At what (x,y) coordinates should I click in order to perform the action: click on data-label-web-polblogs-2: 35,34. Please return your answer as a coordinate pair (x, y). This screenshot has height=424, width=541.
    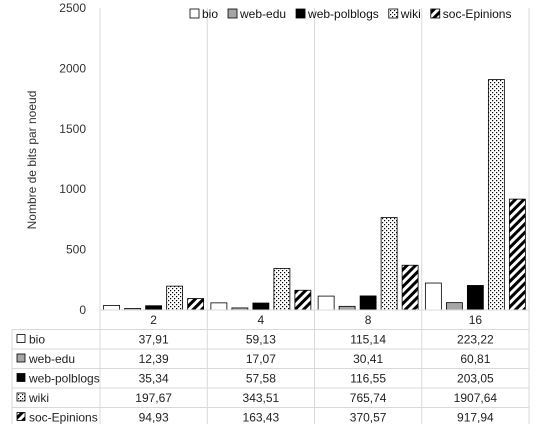
    Looking at the image, I should click on (154, 379).